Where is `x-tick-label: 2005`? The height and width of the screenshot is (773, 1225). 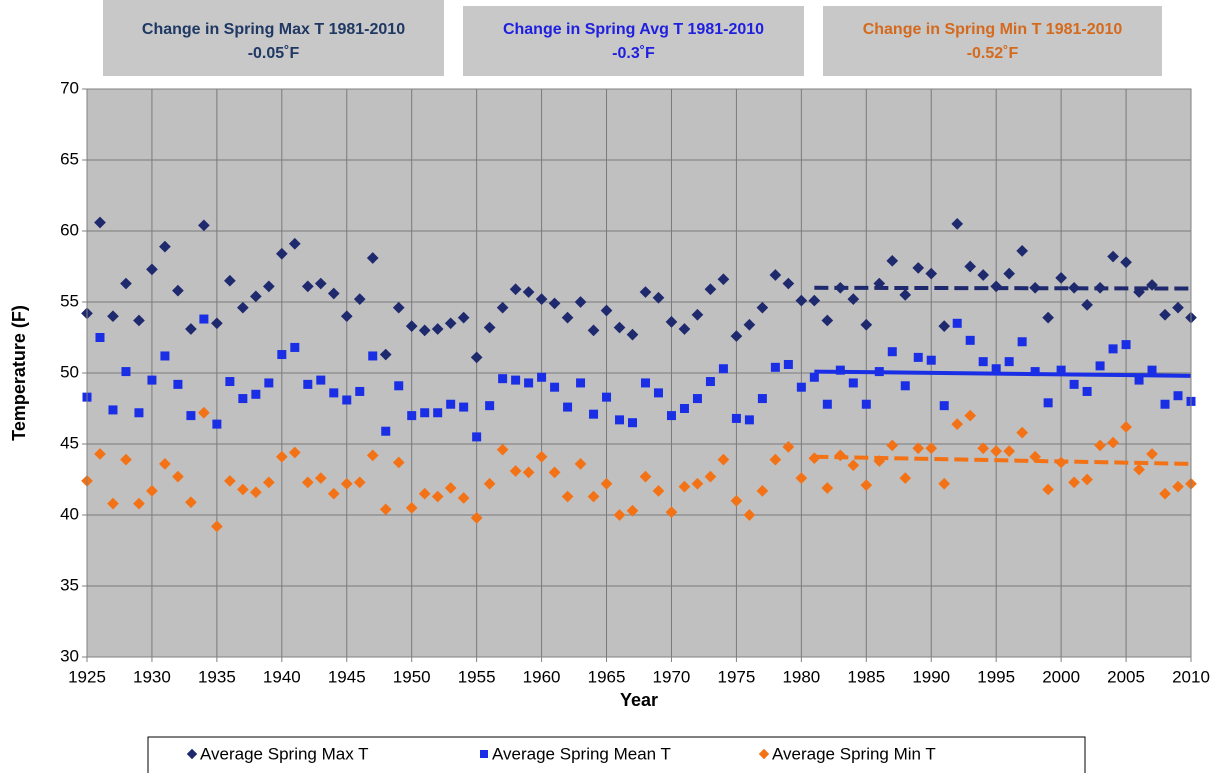 x-tick-label: 2005 is located at coordinates (1126, 676).